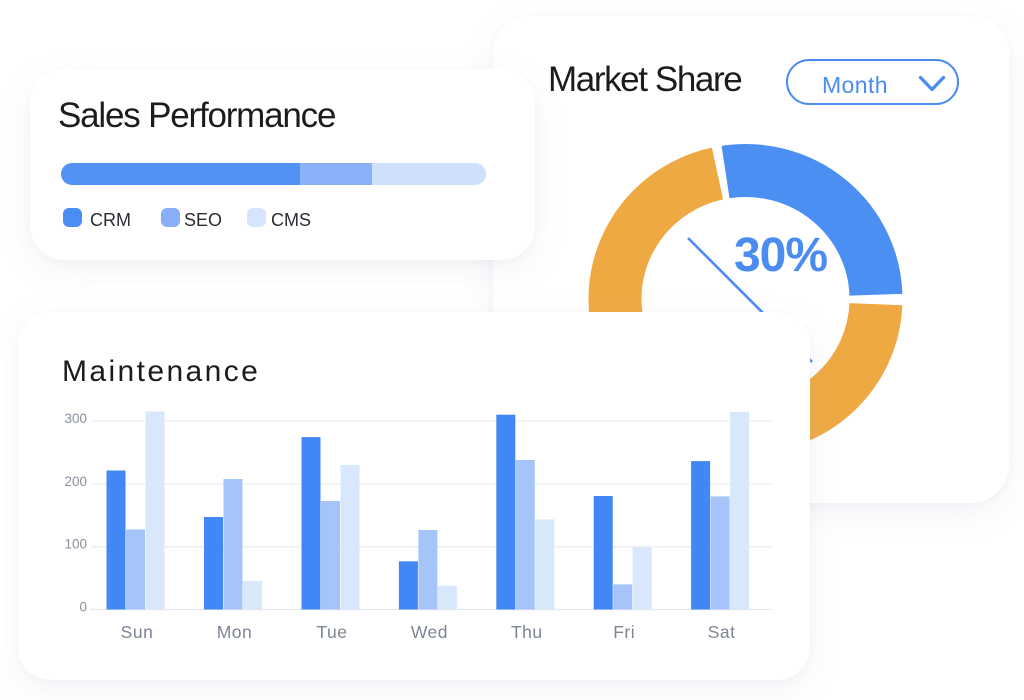 The image size is (1024, 700). I want to click on svg-text: 100, so click(75, 544).